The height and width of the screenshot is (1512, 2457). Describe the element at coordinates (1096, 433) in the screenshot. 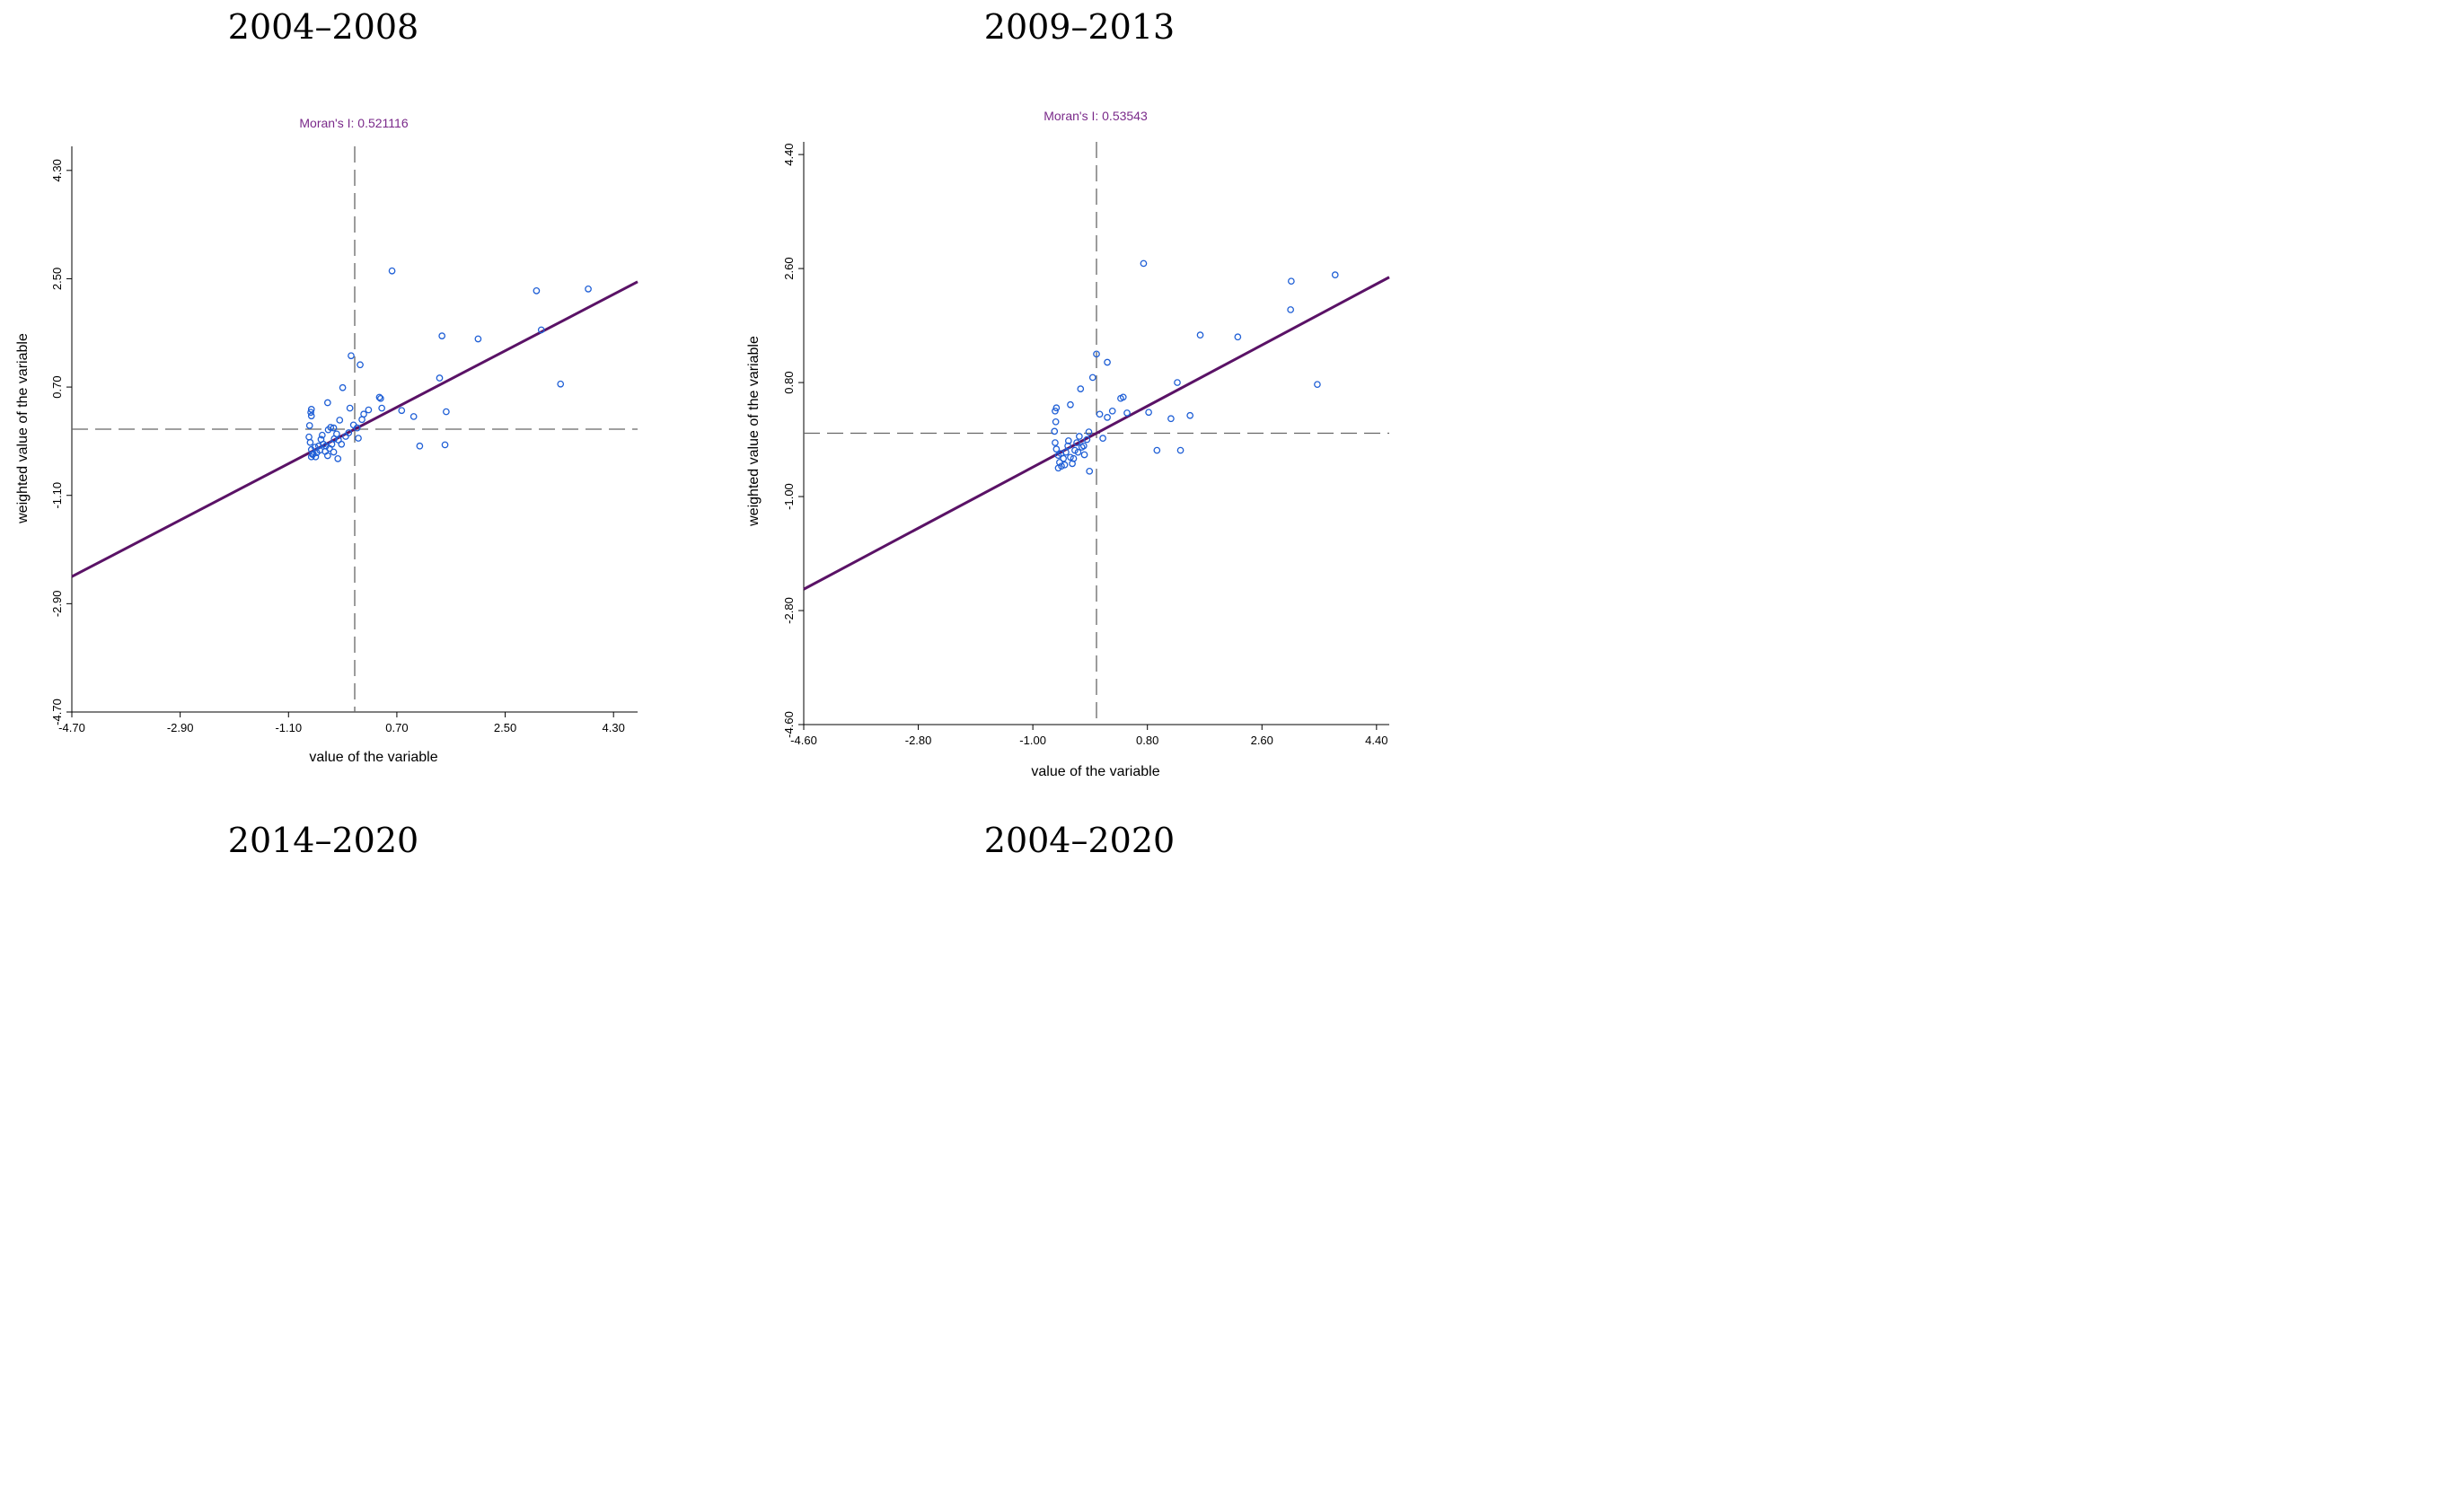

I see `regression-line` at that location.